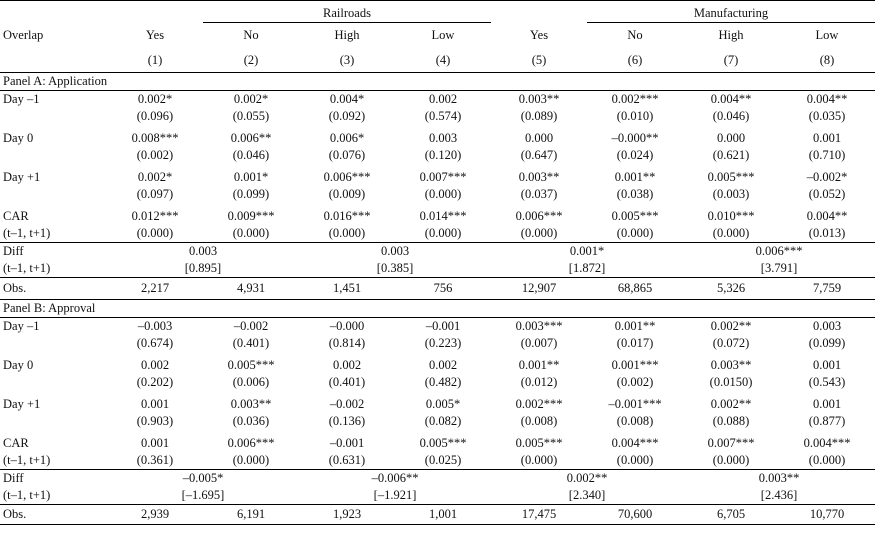 This screenshot has height=551, width=875. What do you see at coordinates (155, 138) in the screenshot?
I see `coef-cell: 0.008***` at bounding box center [155, 138].